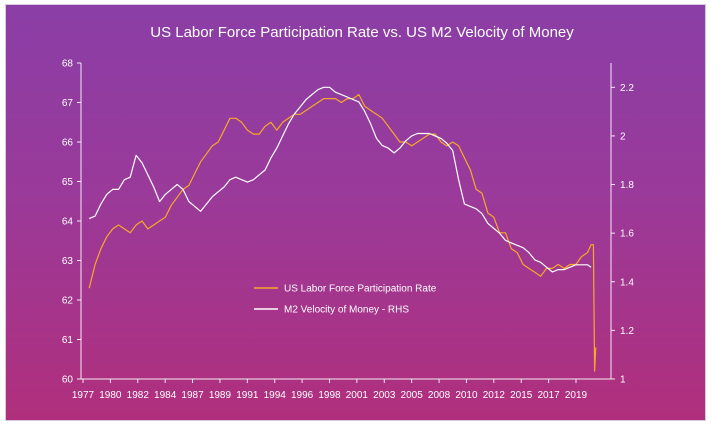 The image size is (711, 425). I want to click on y-left-tick-label: 68, so click(68, 64).